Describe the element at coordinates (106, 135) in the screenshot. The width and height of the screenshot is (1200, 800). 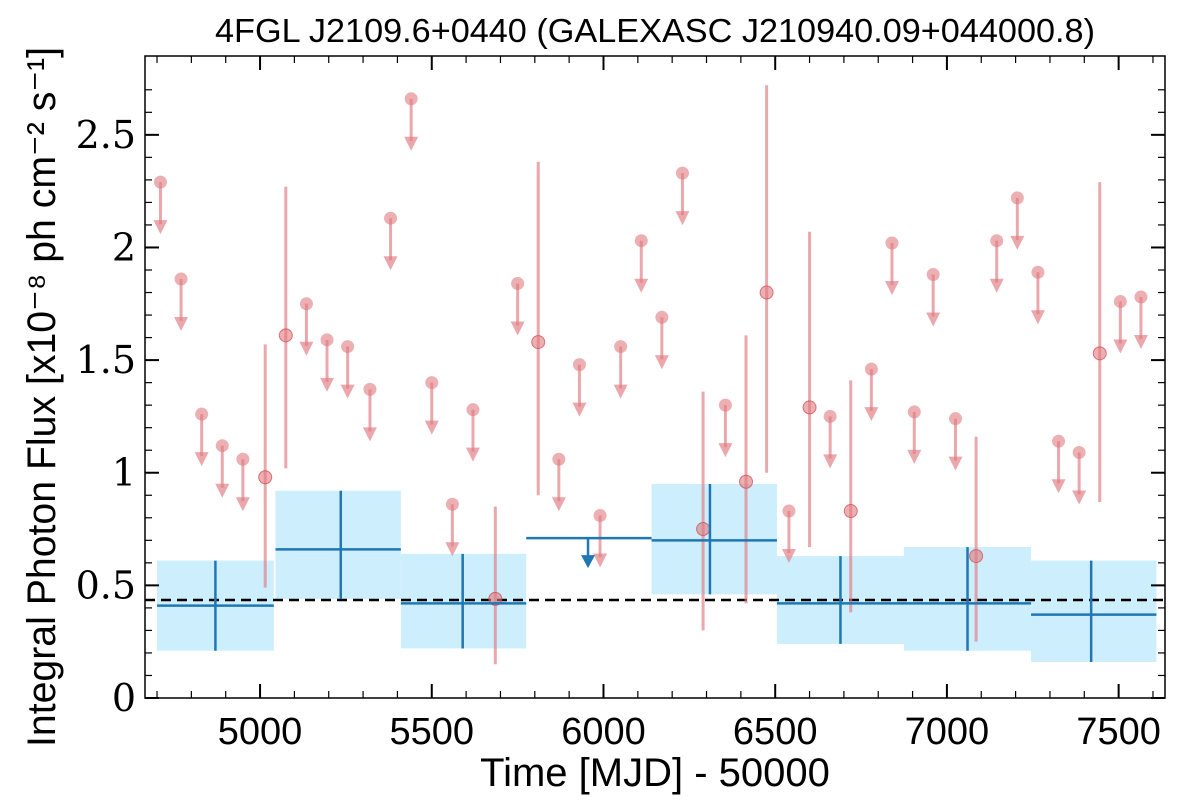
I see `y-tick-label: 2.5` at that location.